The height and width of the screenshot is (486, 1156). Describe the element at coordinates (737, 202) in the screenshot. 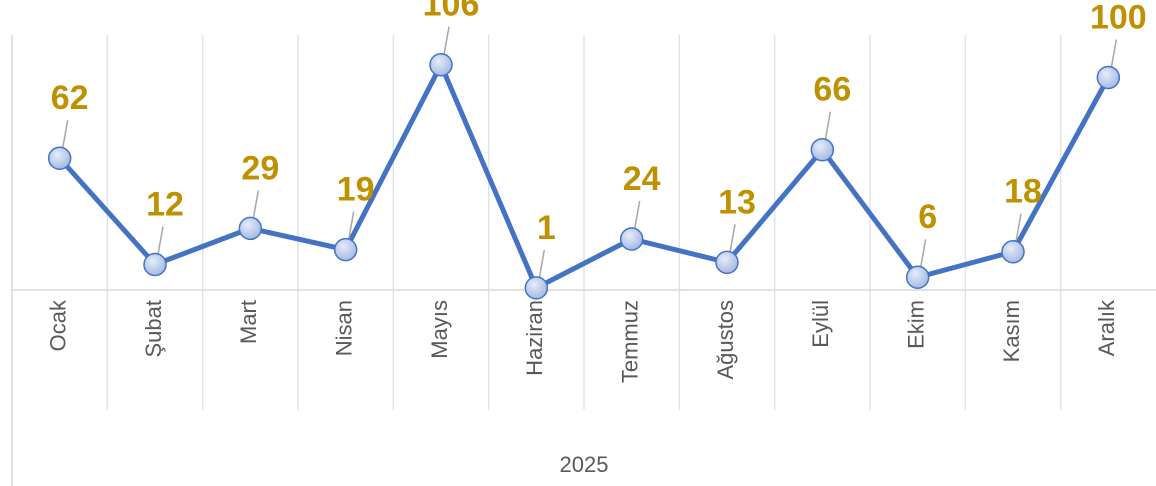

I see `data-label: 13` at that location.